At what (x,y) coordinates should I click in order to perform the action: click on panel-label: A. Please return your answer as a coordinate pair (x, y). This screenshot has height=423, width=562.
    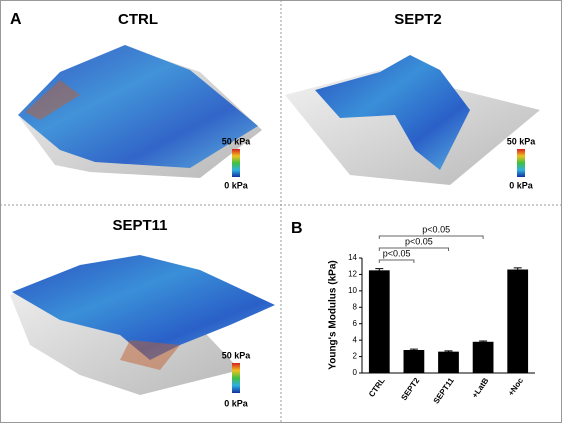
    Looking at the image, I should click on (16, 19).